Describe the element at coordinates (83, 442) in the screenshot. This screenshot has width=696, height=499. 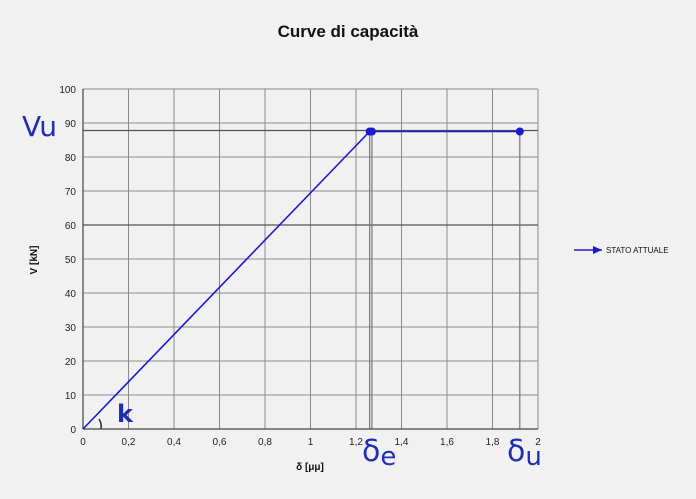
I see `x-tick-label: 0` at that location.